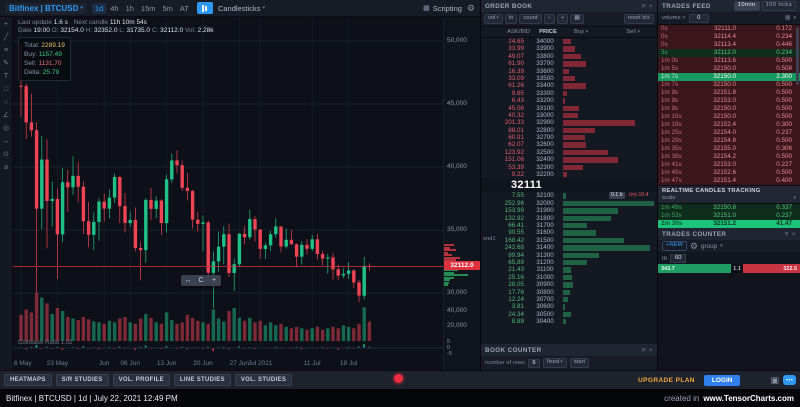 The image size is (800, 407). Describe the element at coordinates (6, 115) in the screenshot. I see `angle-tool-icon: ∠` at that location.